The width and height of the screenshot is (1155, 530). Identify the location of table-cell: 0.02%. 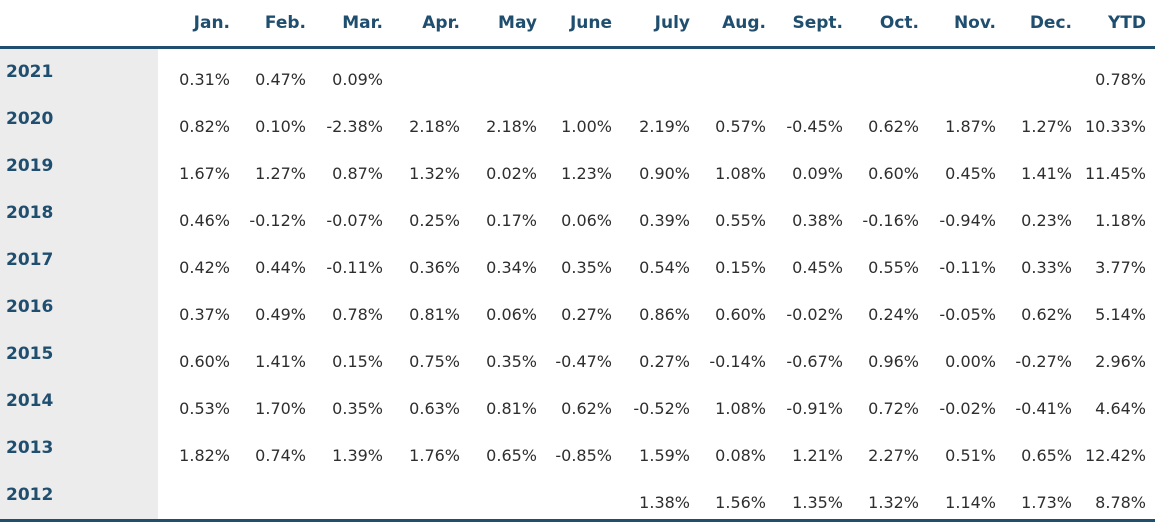
(511, 173).